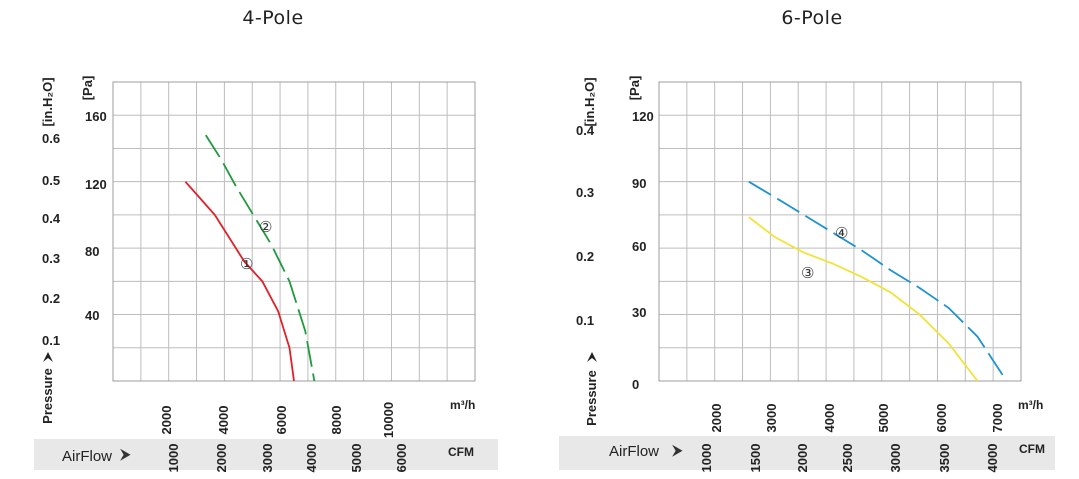  I want to click on y2-ticks-6-pole: 0.4 0.3 0.2 0.1, so click(585, 225).